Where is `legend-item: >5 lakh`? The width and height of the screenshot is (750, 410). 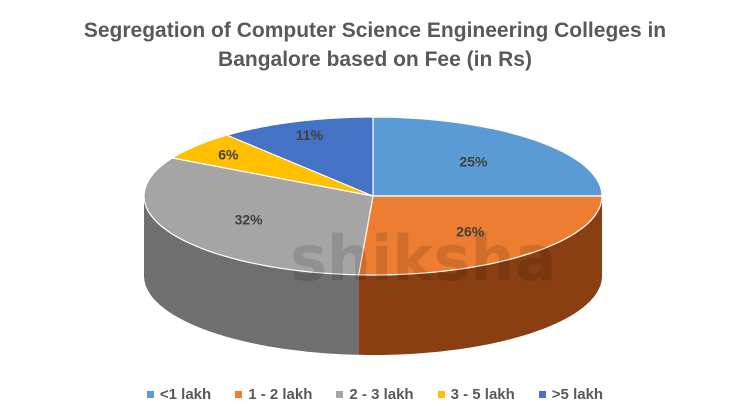
legend-item: >5 lakh is located at coordinates (571, 394).